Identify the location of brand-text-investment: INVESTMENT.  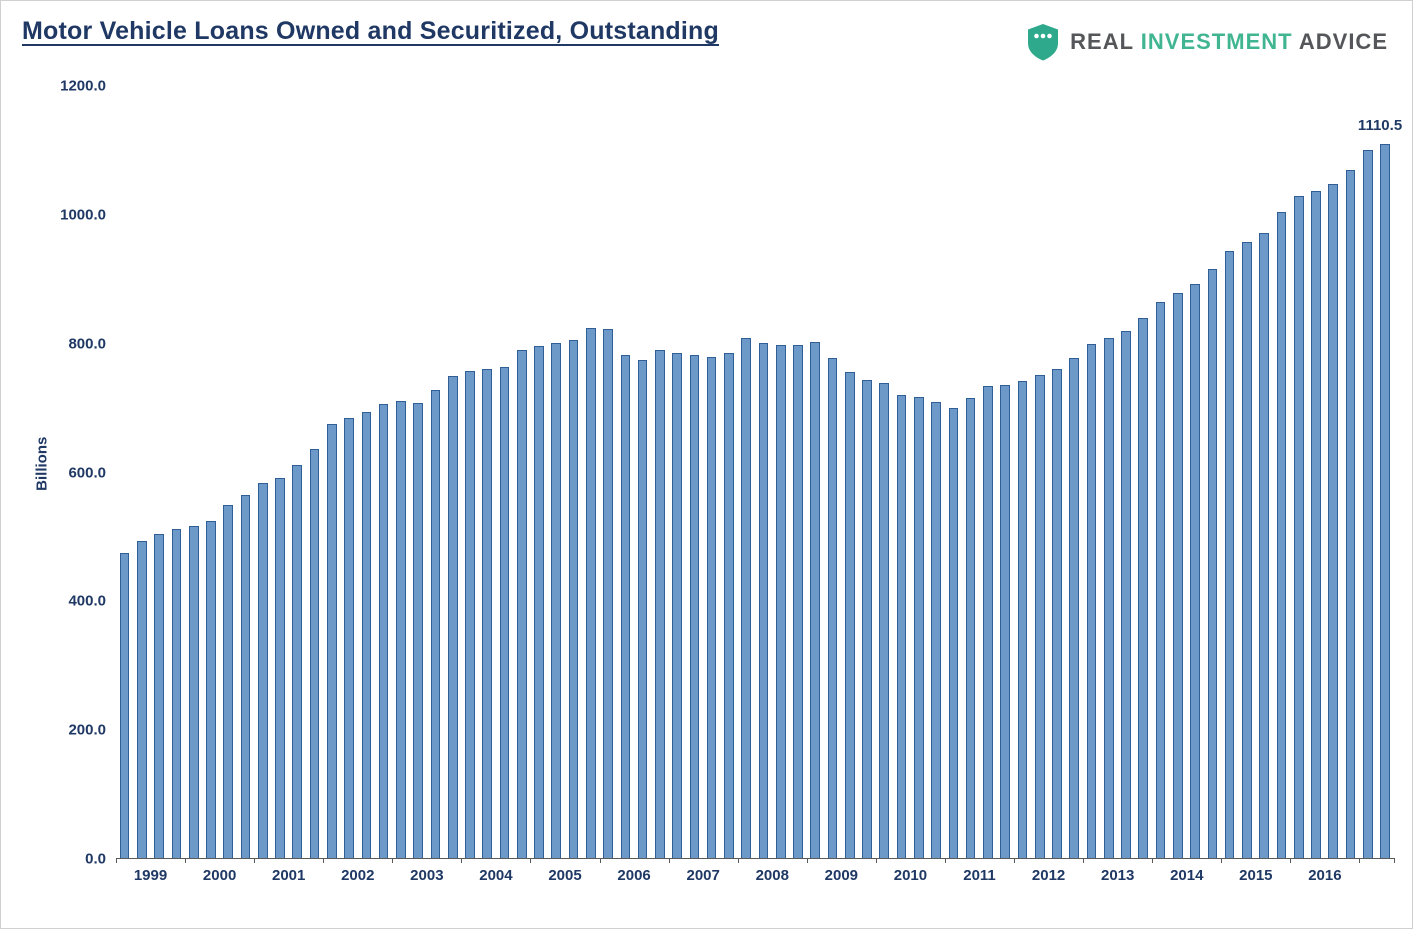
(1216, 41).